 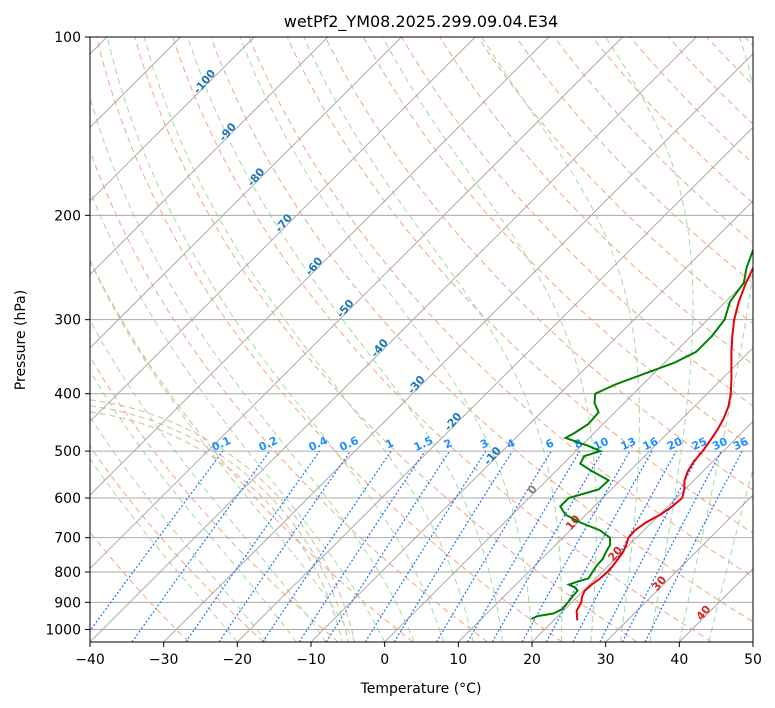 I want to click on y-tick-label: 600, so click(x=67, y=499).